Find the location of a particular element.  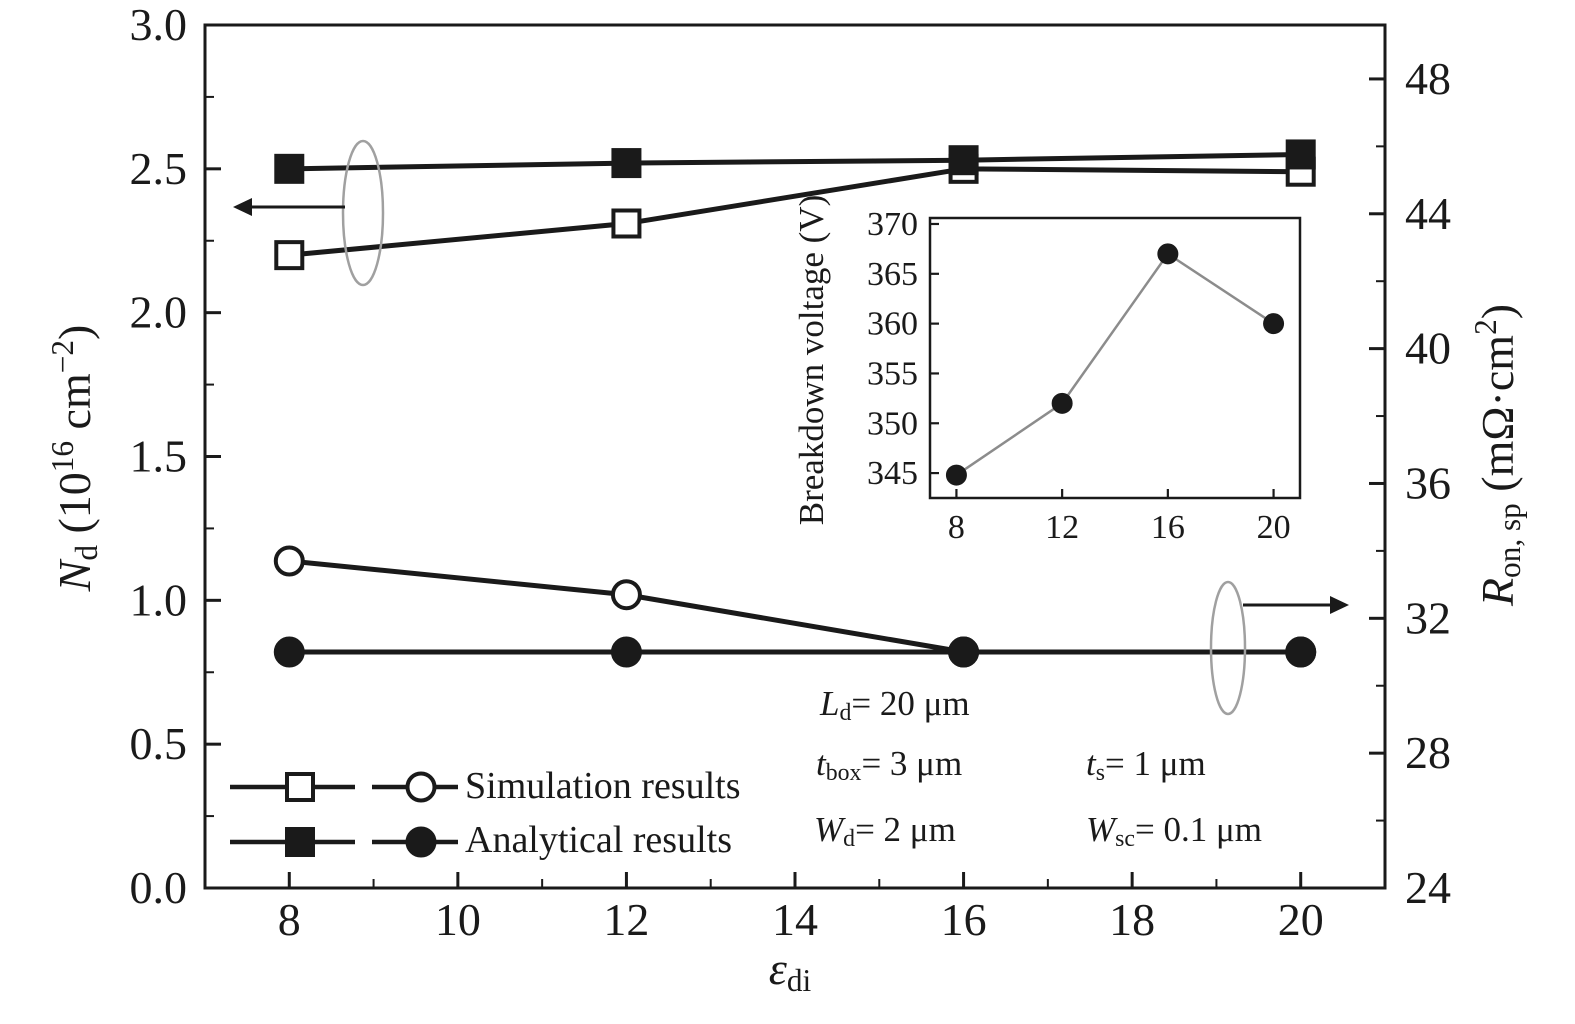

series-line-square-filled is located at coordinates (795, 161).